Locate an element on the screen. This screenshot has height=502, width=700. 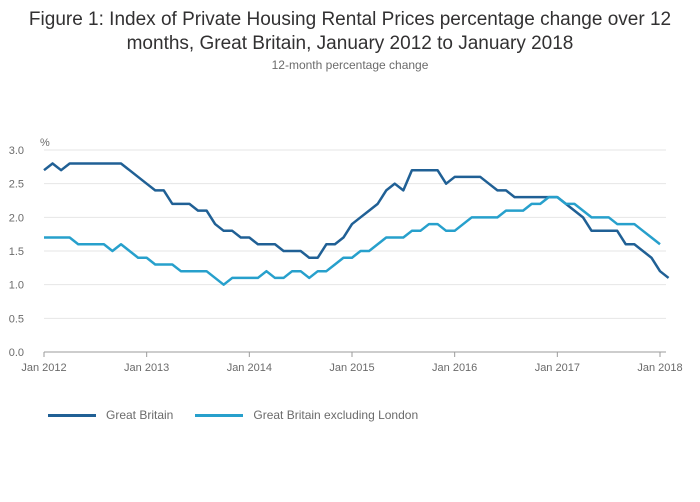
y-tick-label: 0.0 is located at coordinates (16, 353).